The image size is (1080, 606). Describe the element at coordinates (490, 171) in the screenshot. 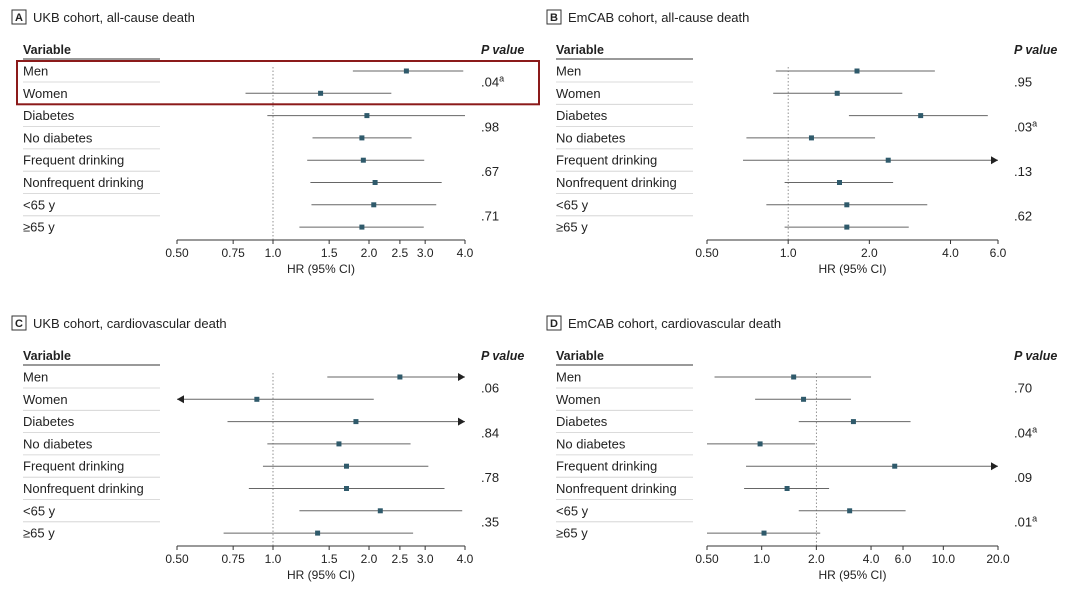

I see `p-value: .67` at that location.